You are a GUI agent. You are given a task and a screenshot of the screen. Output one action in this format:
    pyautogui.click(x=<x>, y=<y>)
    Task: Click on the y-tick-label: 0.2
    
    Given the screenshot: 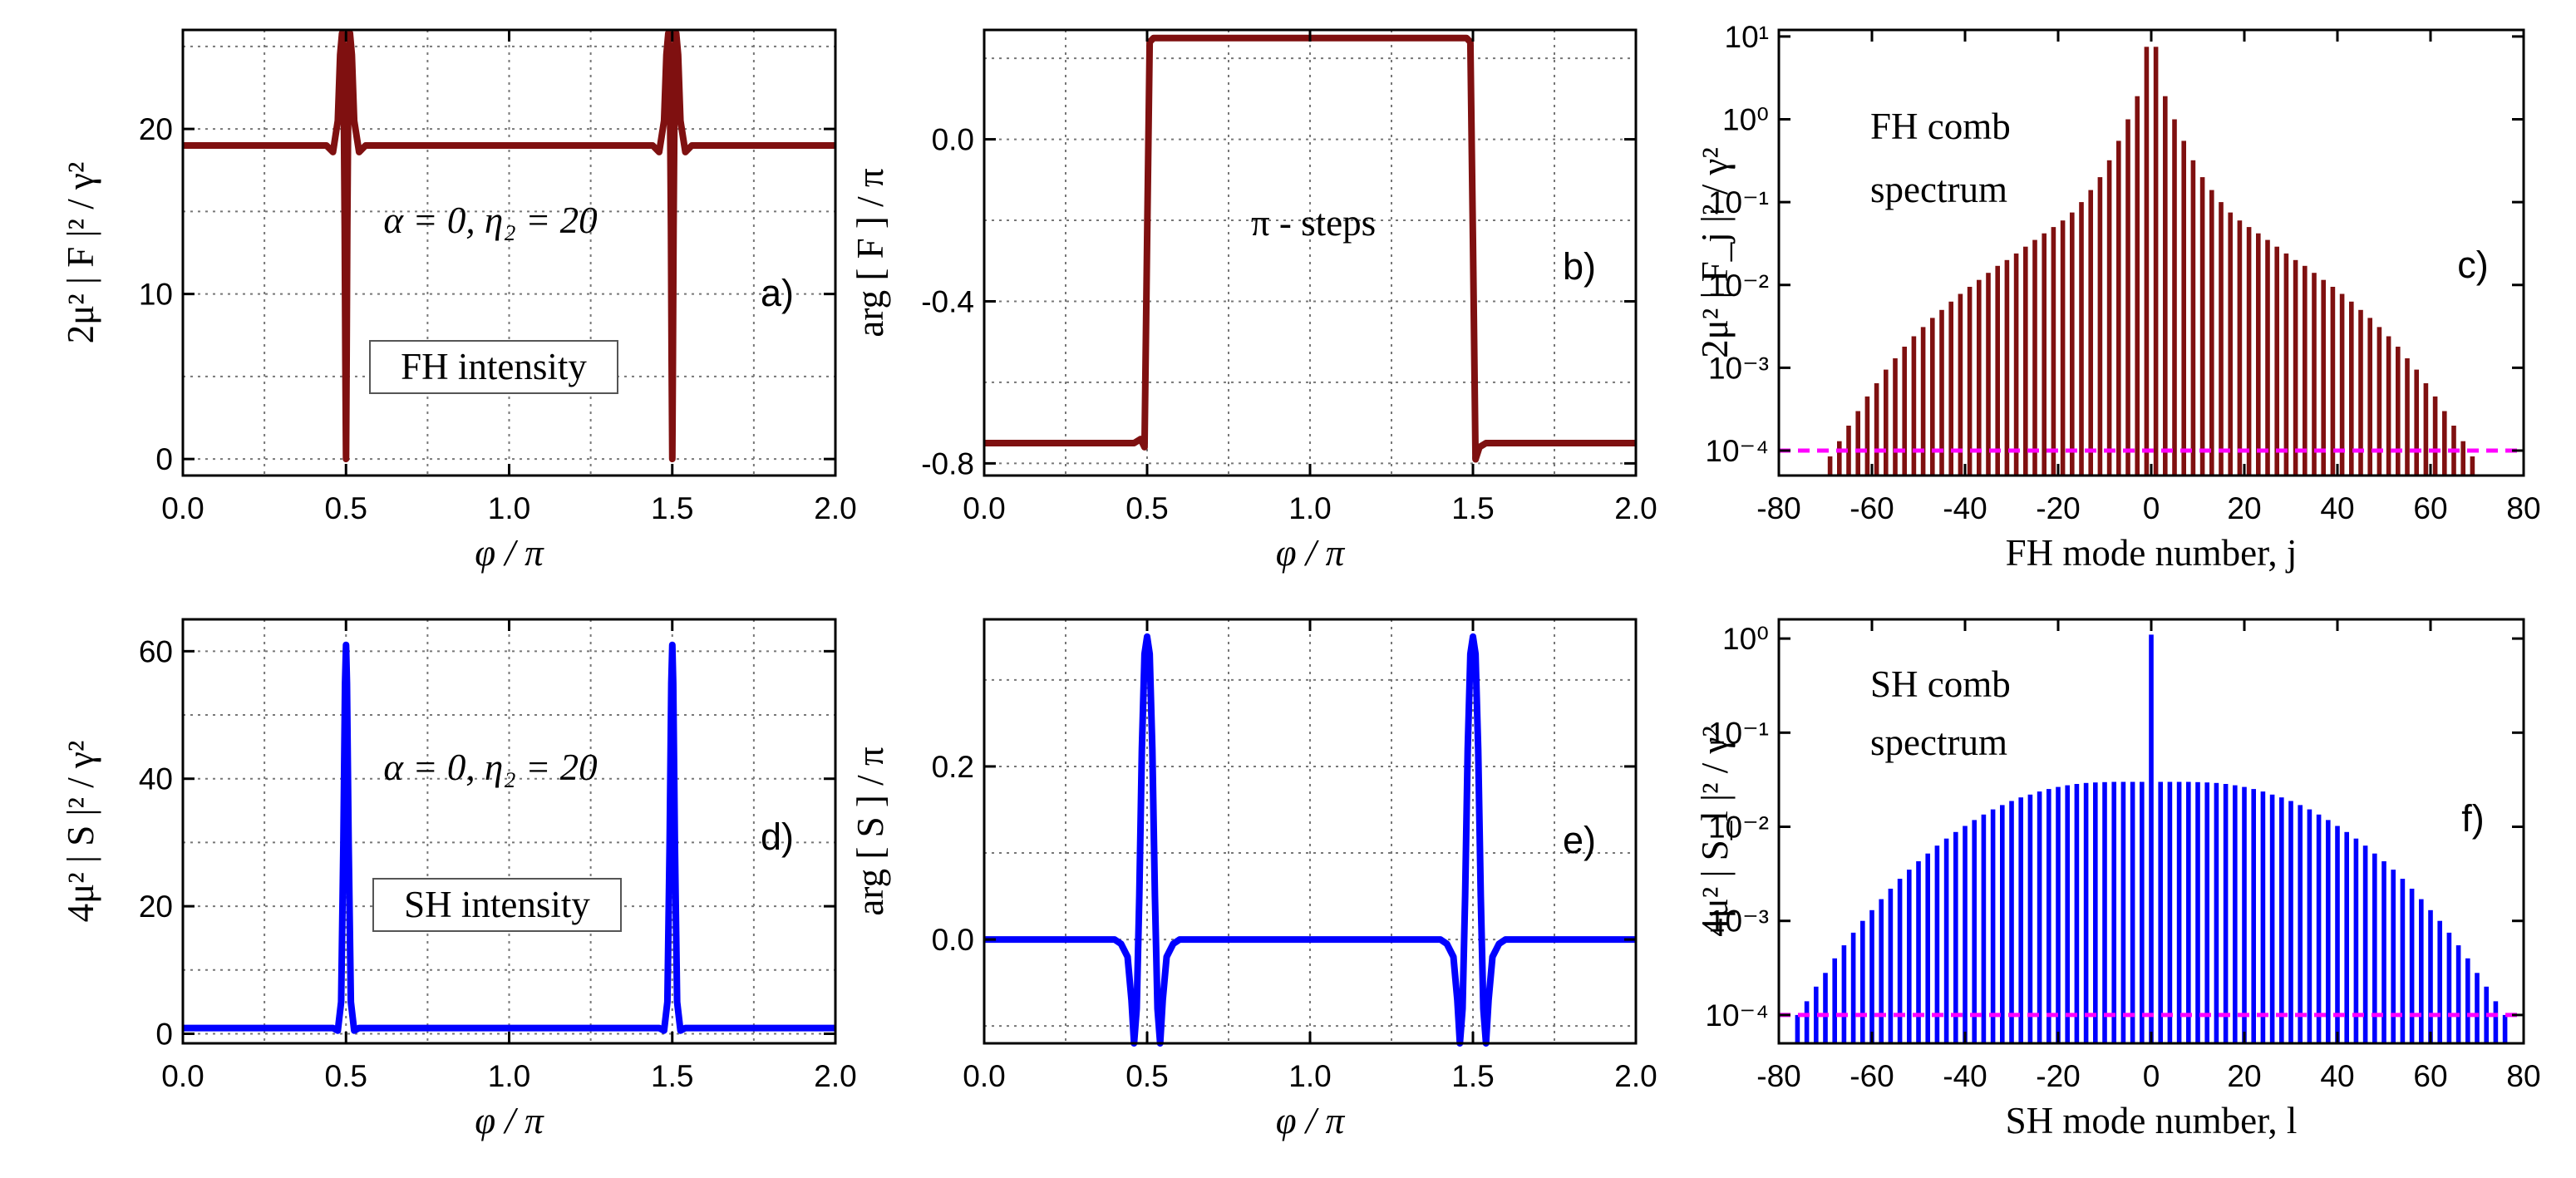 What is the action you would take?
    pyautogui.click(x=953, y=767)
    